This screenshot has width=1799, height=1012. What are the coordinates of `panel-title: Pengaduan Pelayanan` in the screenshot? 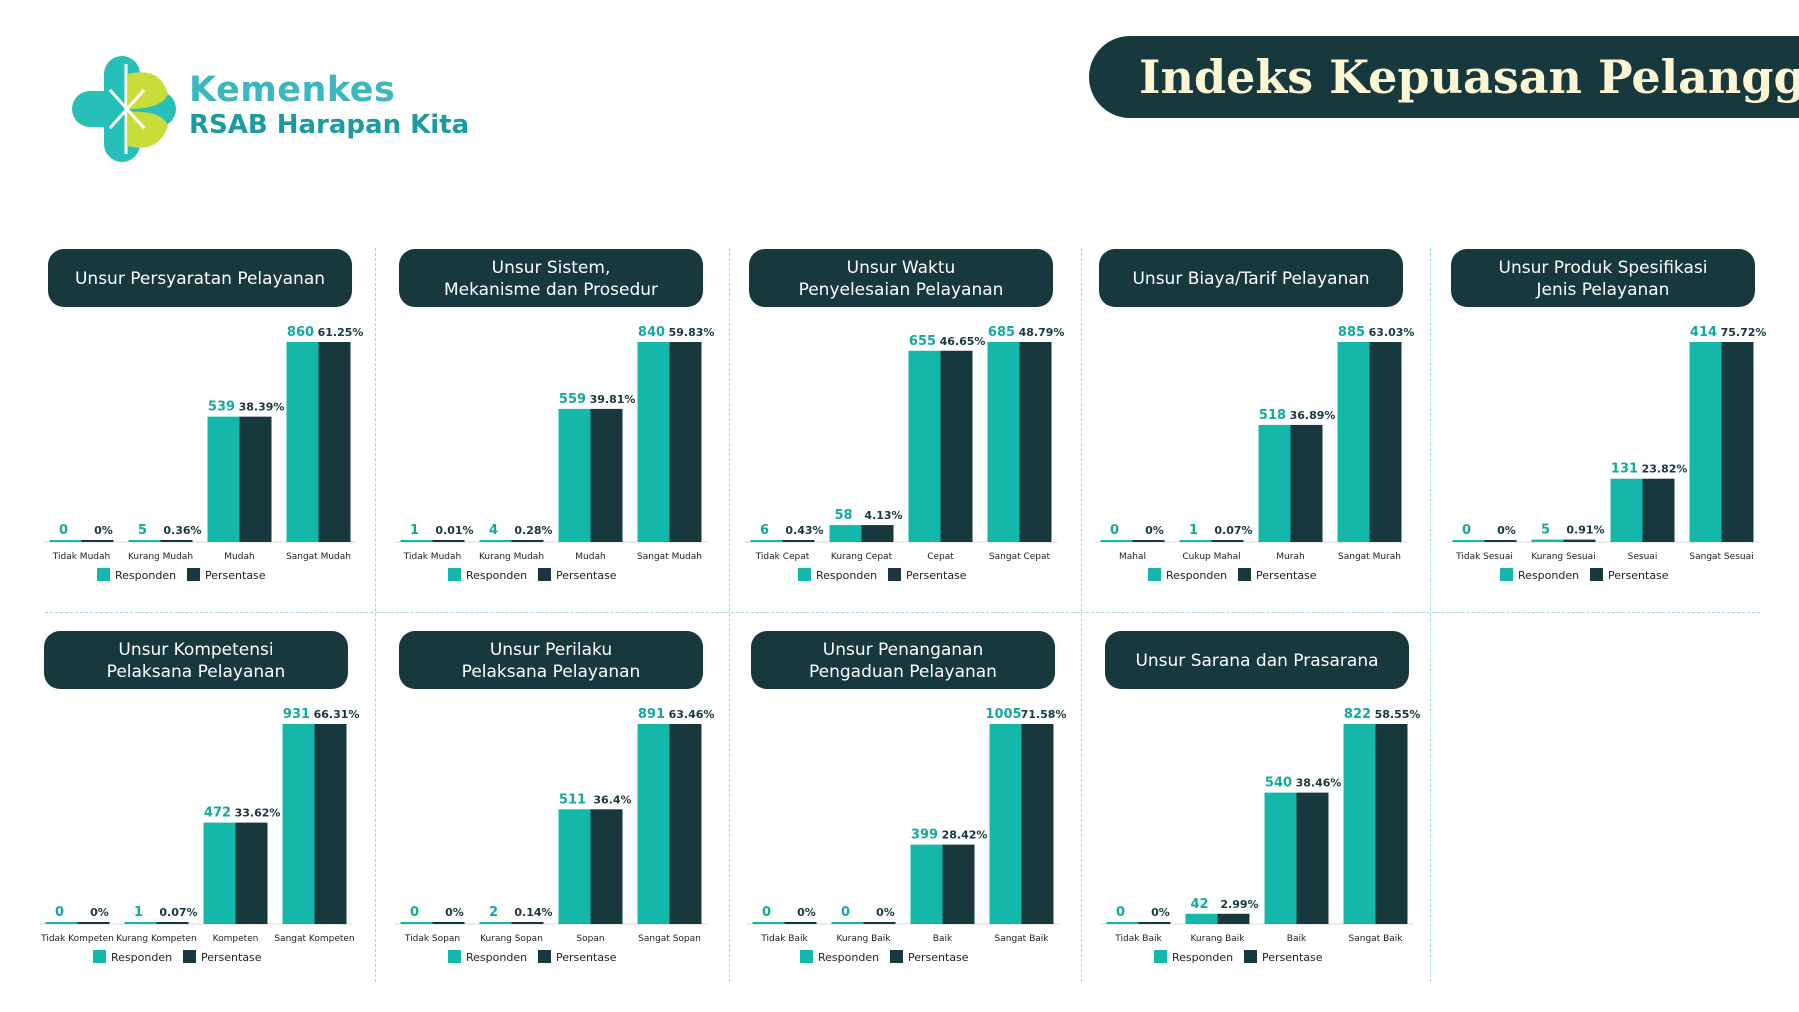 It's located at (903, 672).